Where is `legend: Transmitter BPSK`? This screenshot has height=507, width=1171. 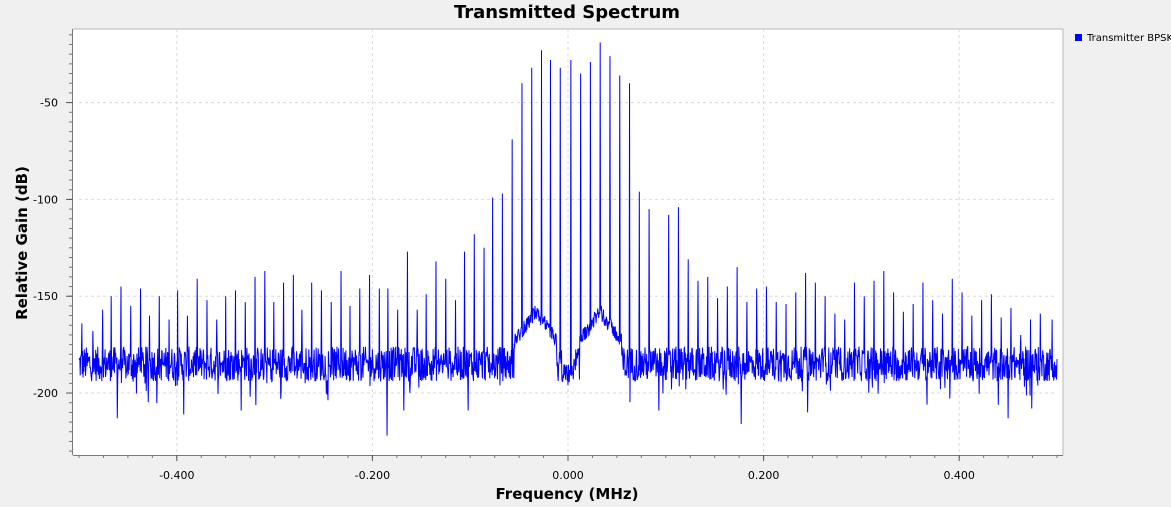
legend: Transmitter BPSK is located at coordinates (1123, 38).